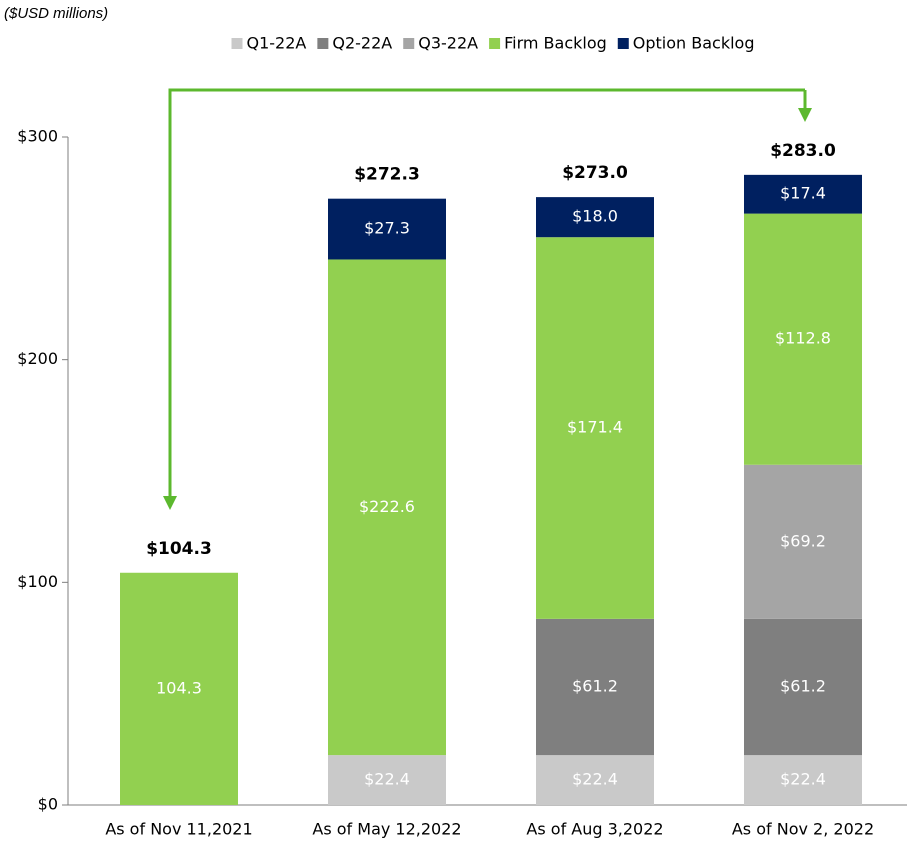 Image resolution: width=907 pixels, height=846 pixels. I want to click on data-label: $17.4, so click(803, 193).